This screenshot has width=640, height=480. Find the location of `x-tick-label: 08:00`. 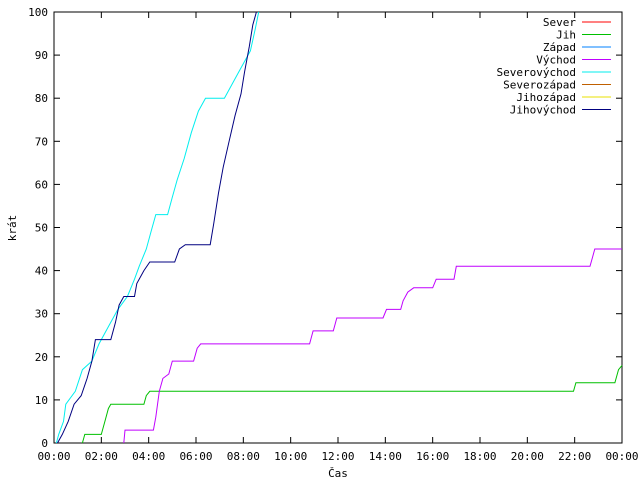

x-tick-label: 08:00 is located at coordinates (243, 456).